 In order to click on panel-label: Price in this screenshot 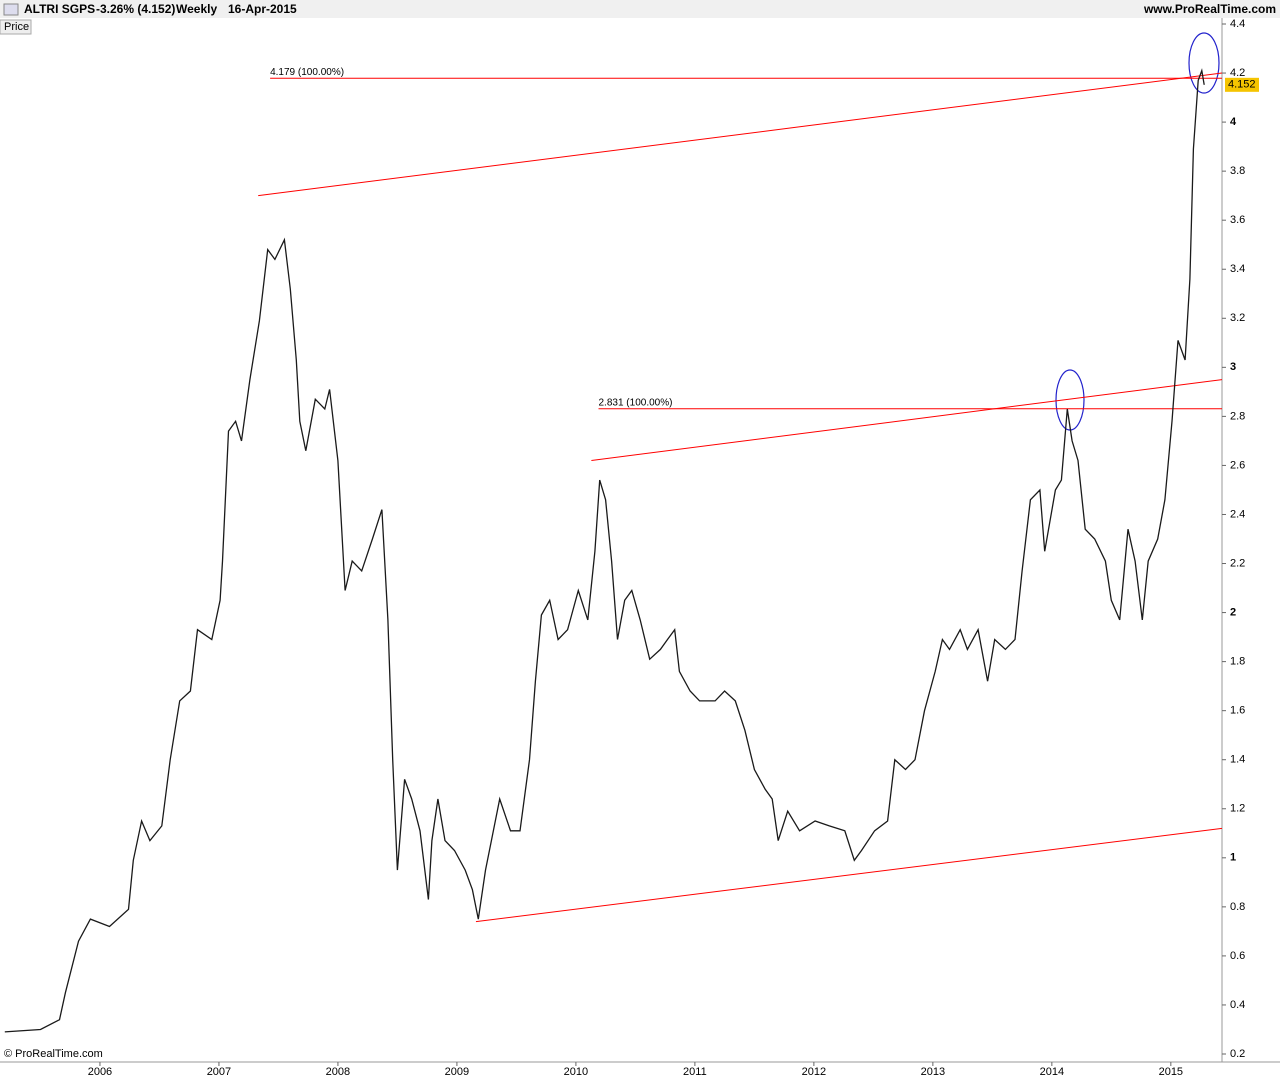, I will do `click(16, 27)`.